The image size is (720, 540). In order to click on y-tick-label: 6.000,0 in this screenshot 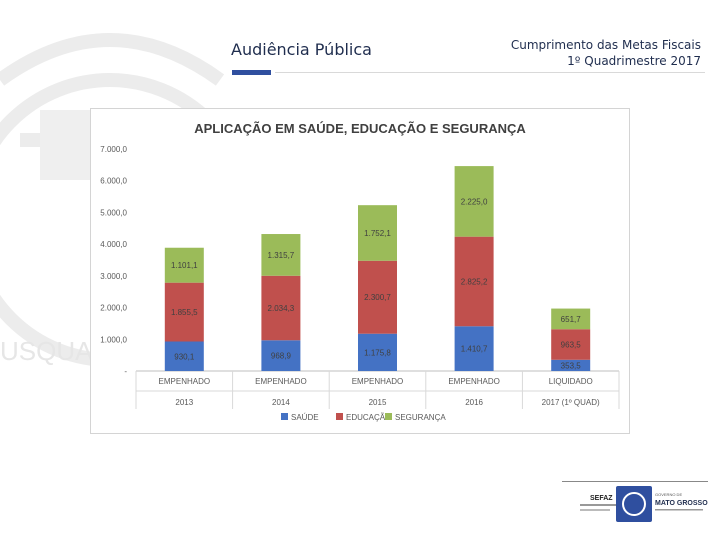, I will do `click(113, 181)`.